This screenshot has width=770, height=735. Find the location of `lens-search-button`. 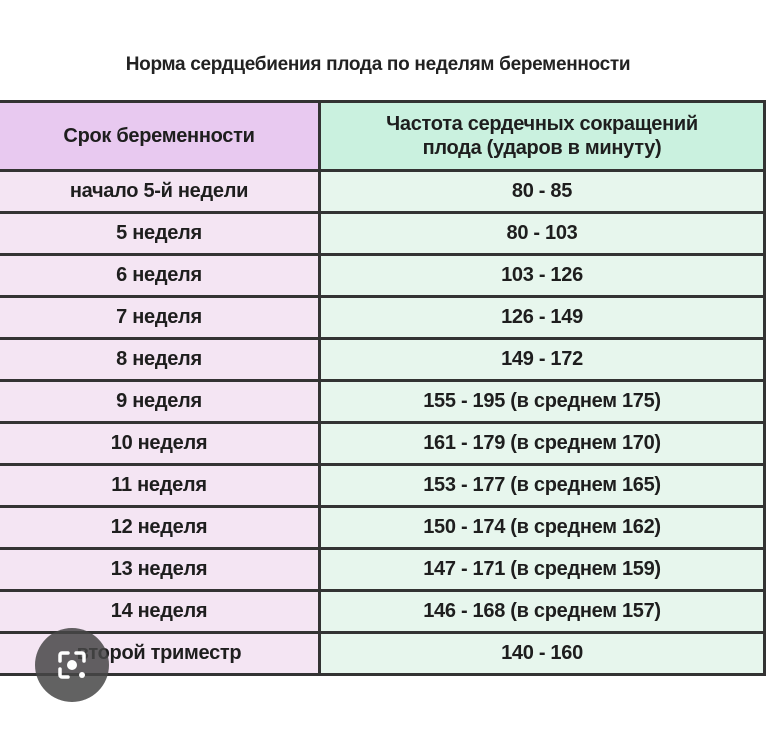

lens-search-button is located at coordinates (72, 665).